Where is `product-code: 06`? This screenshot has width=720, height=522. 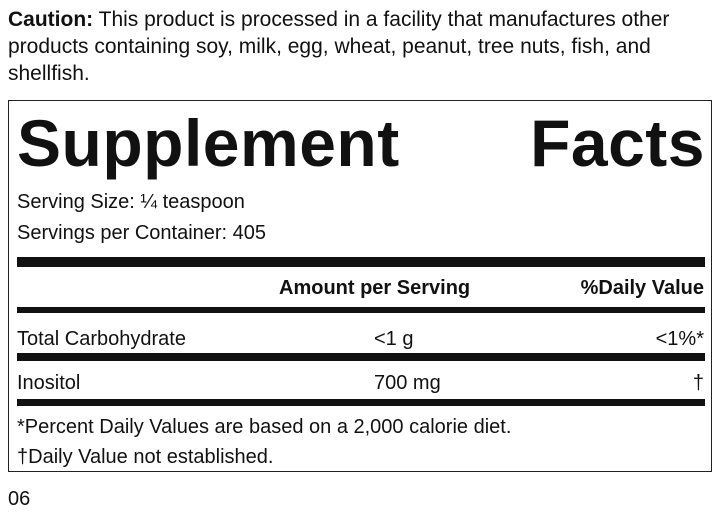 product-code: 06 is located at coordinates (19, 499).